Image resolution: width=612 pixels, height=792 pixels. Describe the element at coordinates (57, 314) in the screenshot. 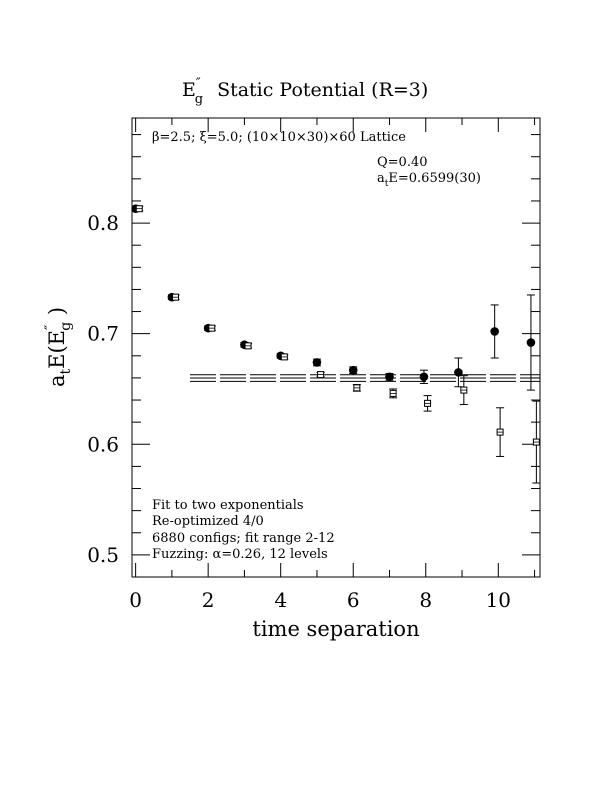

I see `y-label-close: )` at that location.